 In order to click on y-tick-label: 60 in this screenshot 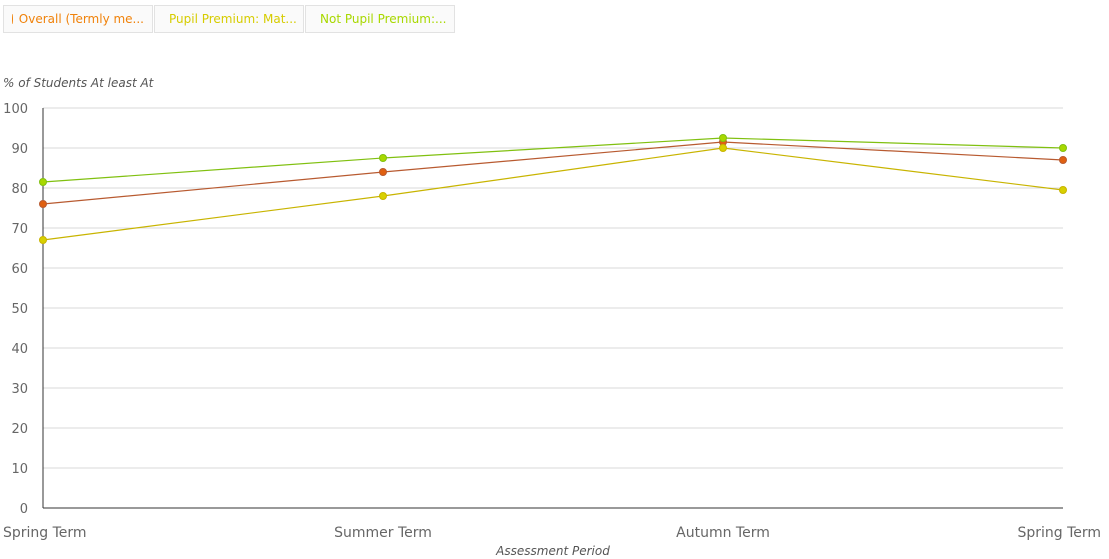, I will do `click(19, 269)`.